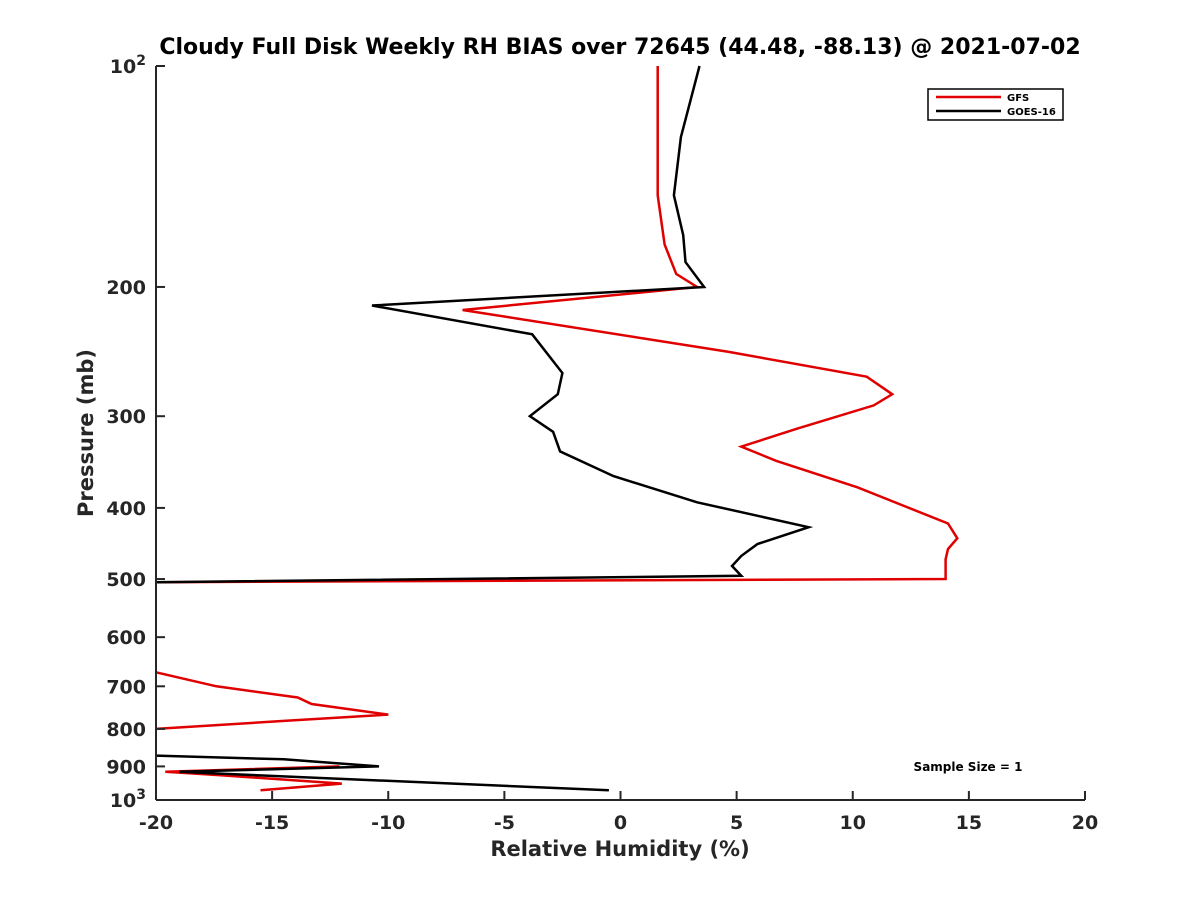  Describe the element at coordinates (968, 767) in the screenshot. I see `sample-size-annotation: Sample Size = 1` at that location.